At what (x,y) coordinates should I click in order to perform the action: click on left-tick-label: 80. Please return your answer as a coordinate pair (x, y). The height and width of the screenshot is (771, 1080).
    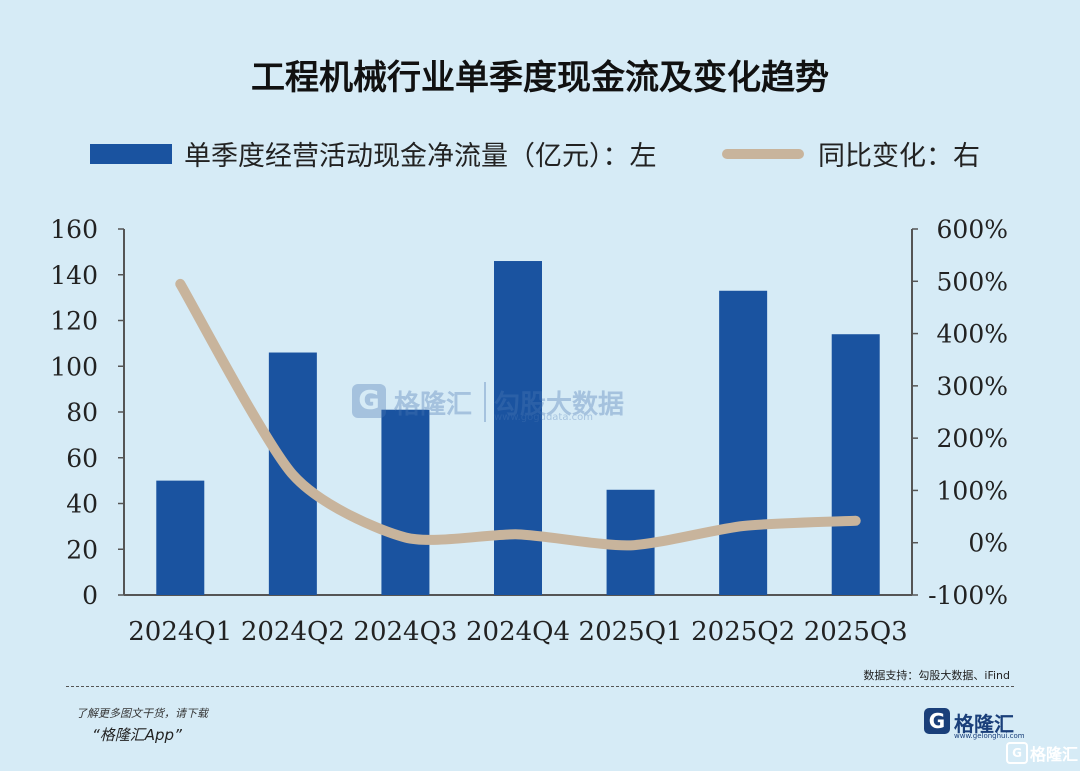
    Looking at the image, I should click on (82, 412).